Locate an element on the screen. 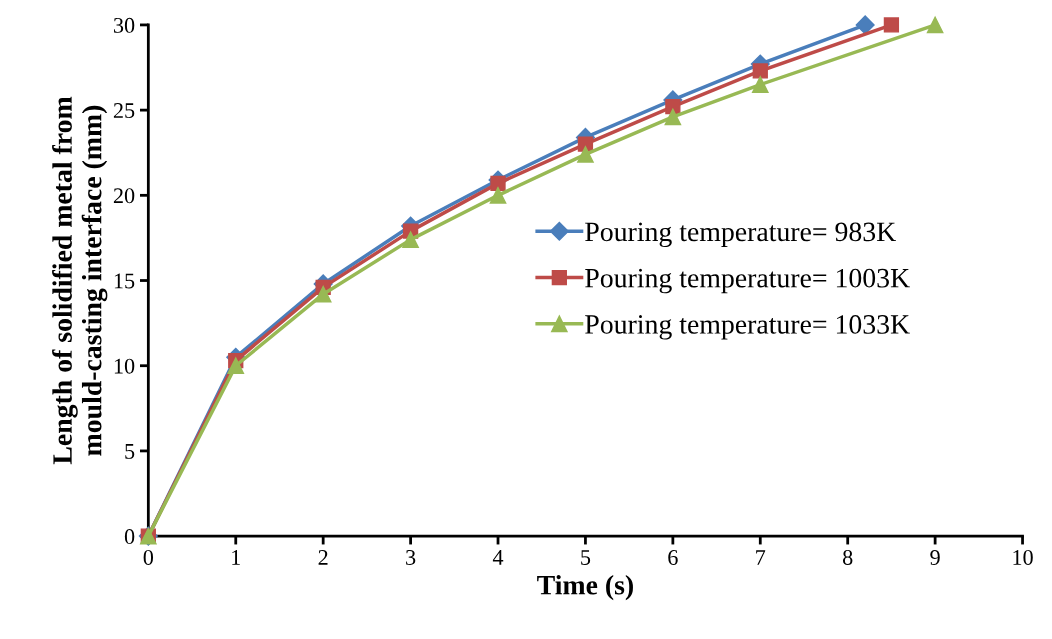 This screenshot has height=639, width=1052. x-tick-label: 6 is located at coordinates (673, 557).